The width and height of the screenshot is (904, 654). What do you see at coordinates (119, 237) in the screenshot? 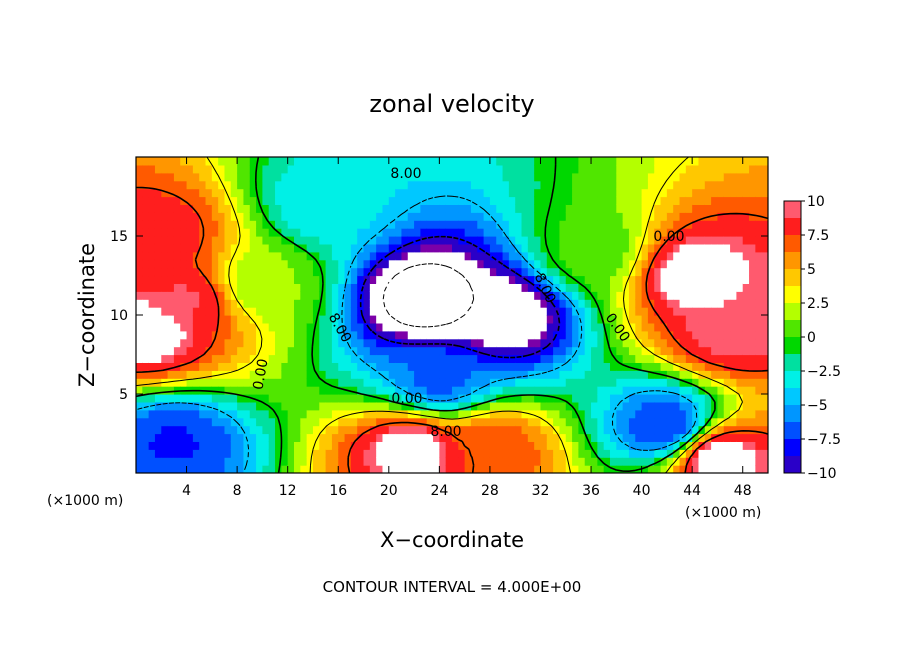
I see `y-tick-label: 15` at bounding box center [119, 237].